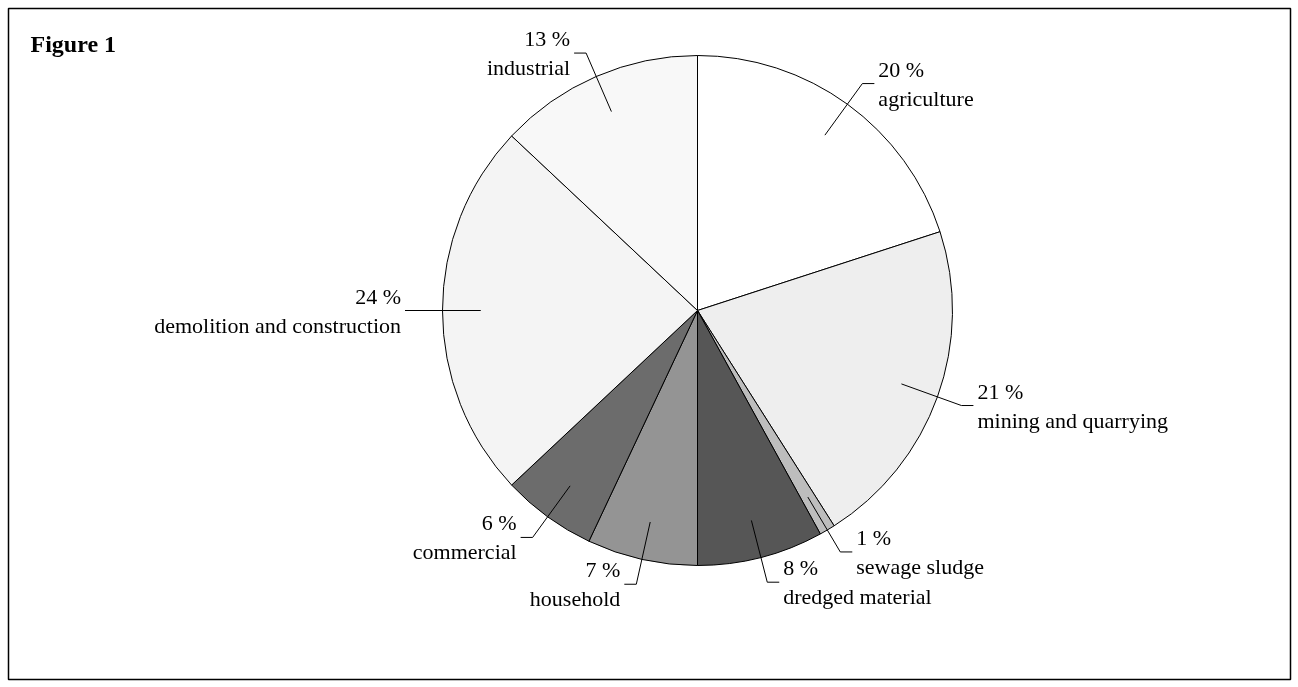 This screenshot has height=687, width=1298. Describe the element at coordinates (1000, 391) in the screenshot. I see `data-label: 21 %` at that location.